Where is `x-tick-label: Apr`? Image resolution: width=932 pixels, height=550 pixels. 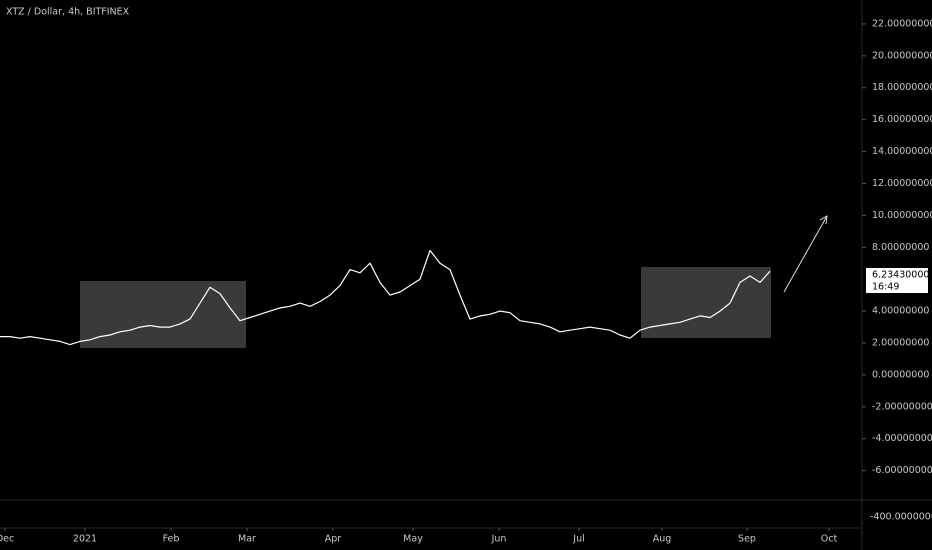
x-tick-label: Apr is located at coordinates (333, 539).